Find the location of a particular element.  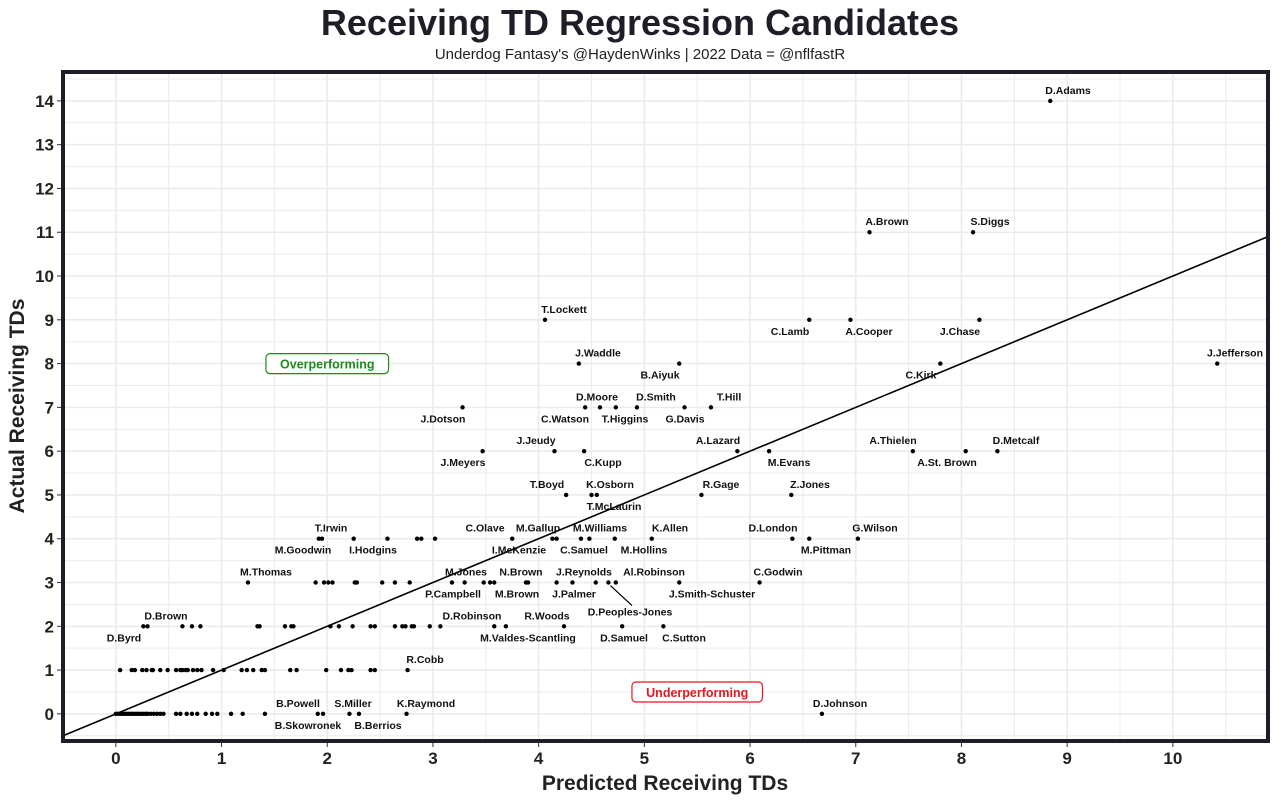

point-label: I.Hodgins is located at coordinates (373, 551).